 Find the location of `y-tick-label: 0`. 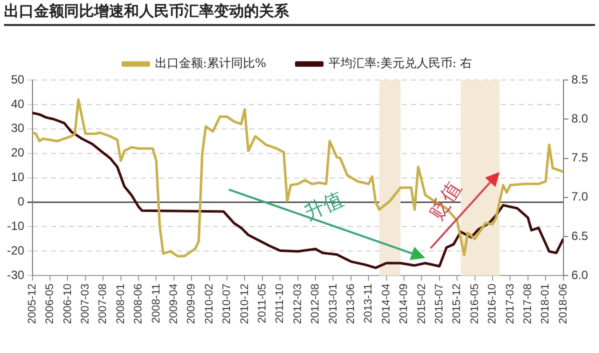

y-tick-label: 0 is located at coordinates (21, 201).